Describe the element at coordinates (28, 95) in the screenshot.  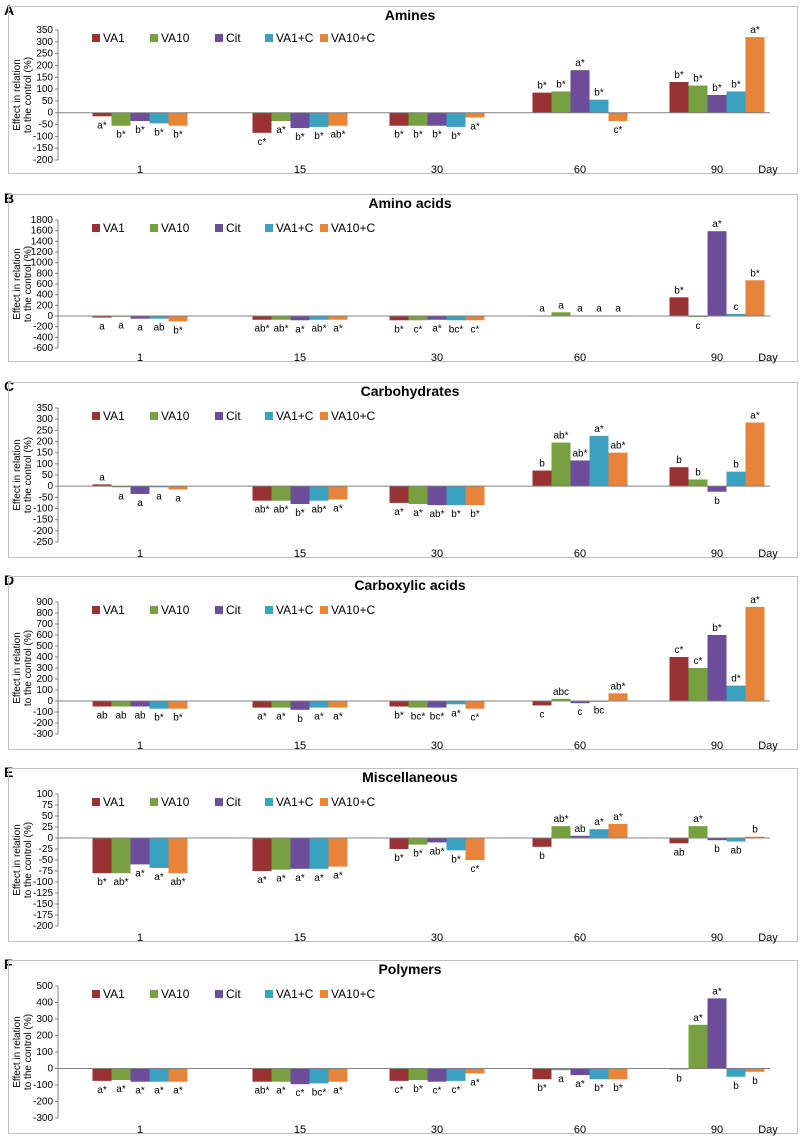
I see `y-axis-title-line2: to the control (%)` at that location.